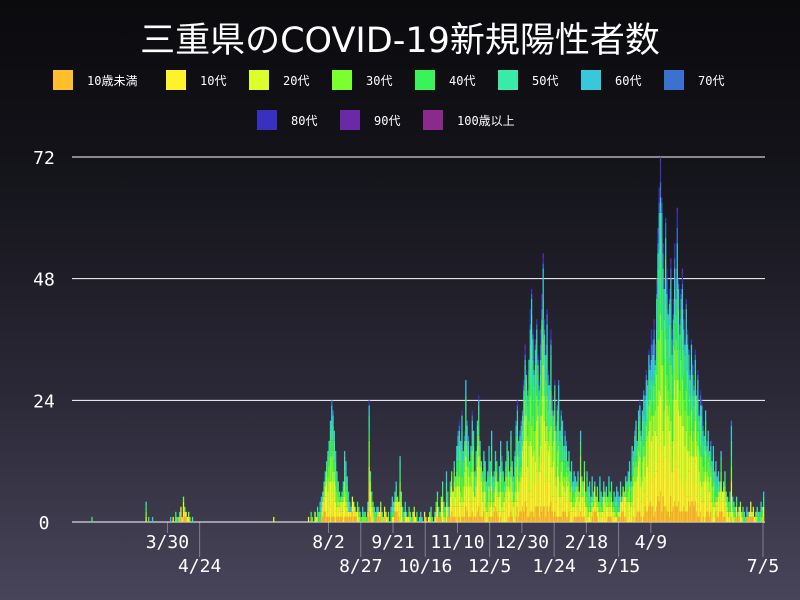 This screenshot has width=800, height=600. What do you see at coordinates (370, 120) in the screenshot?
I see `legend-item: 90代` at bounding box center [370, 120].